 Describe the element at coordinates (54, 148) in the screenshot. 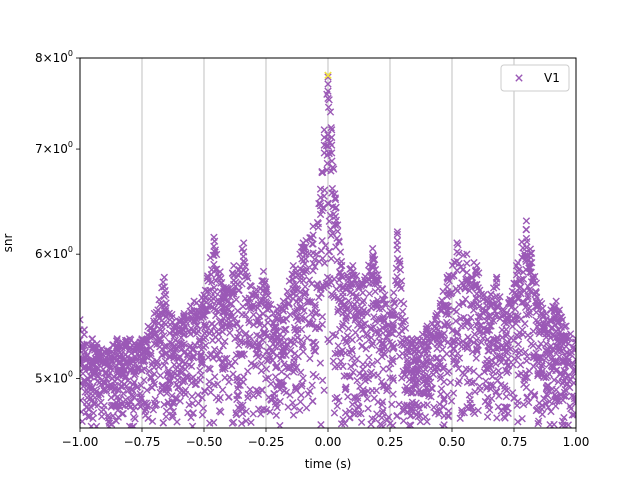

I see `y-tick-label: 7×100` at that location.